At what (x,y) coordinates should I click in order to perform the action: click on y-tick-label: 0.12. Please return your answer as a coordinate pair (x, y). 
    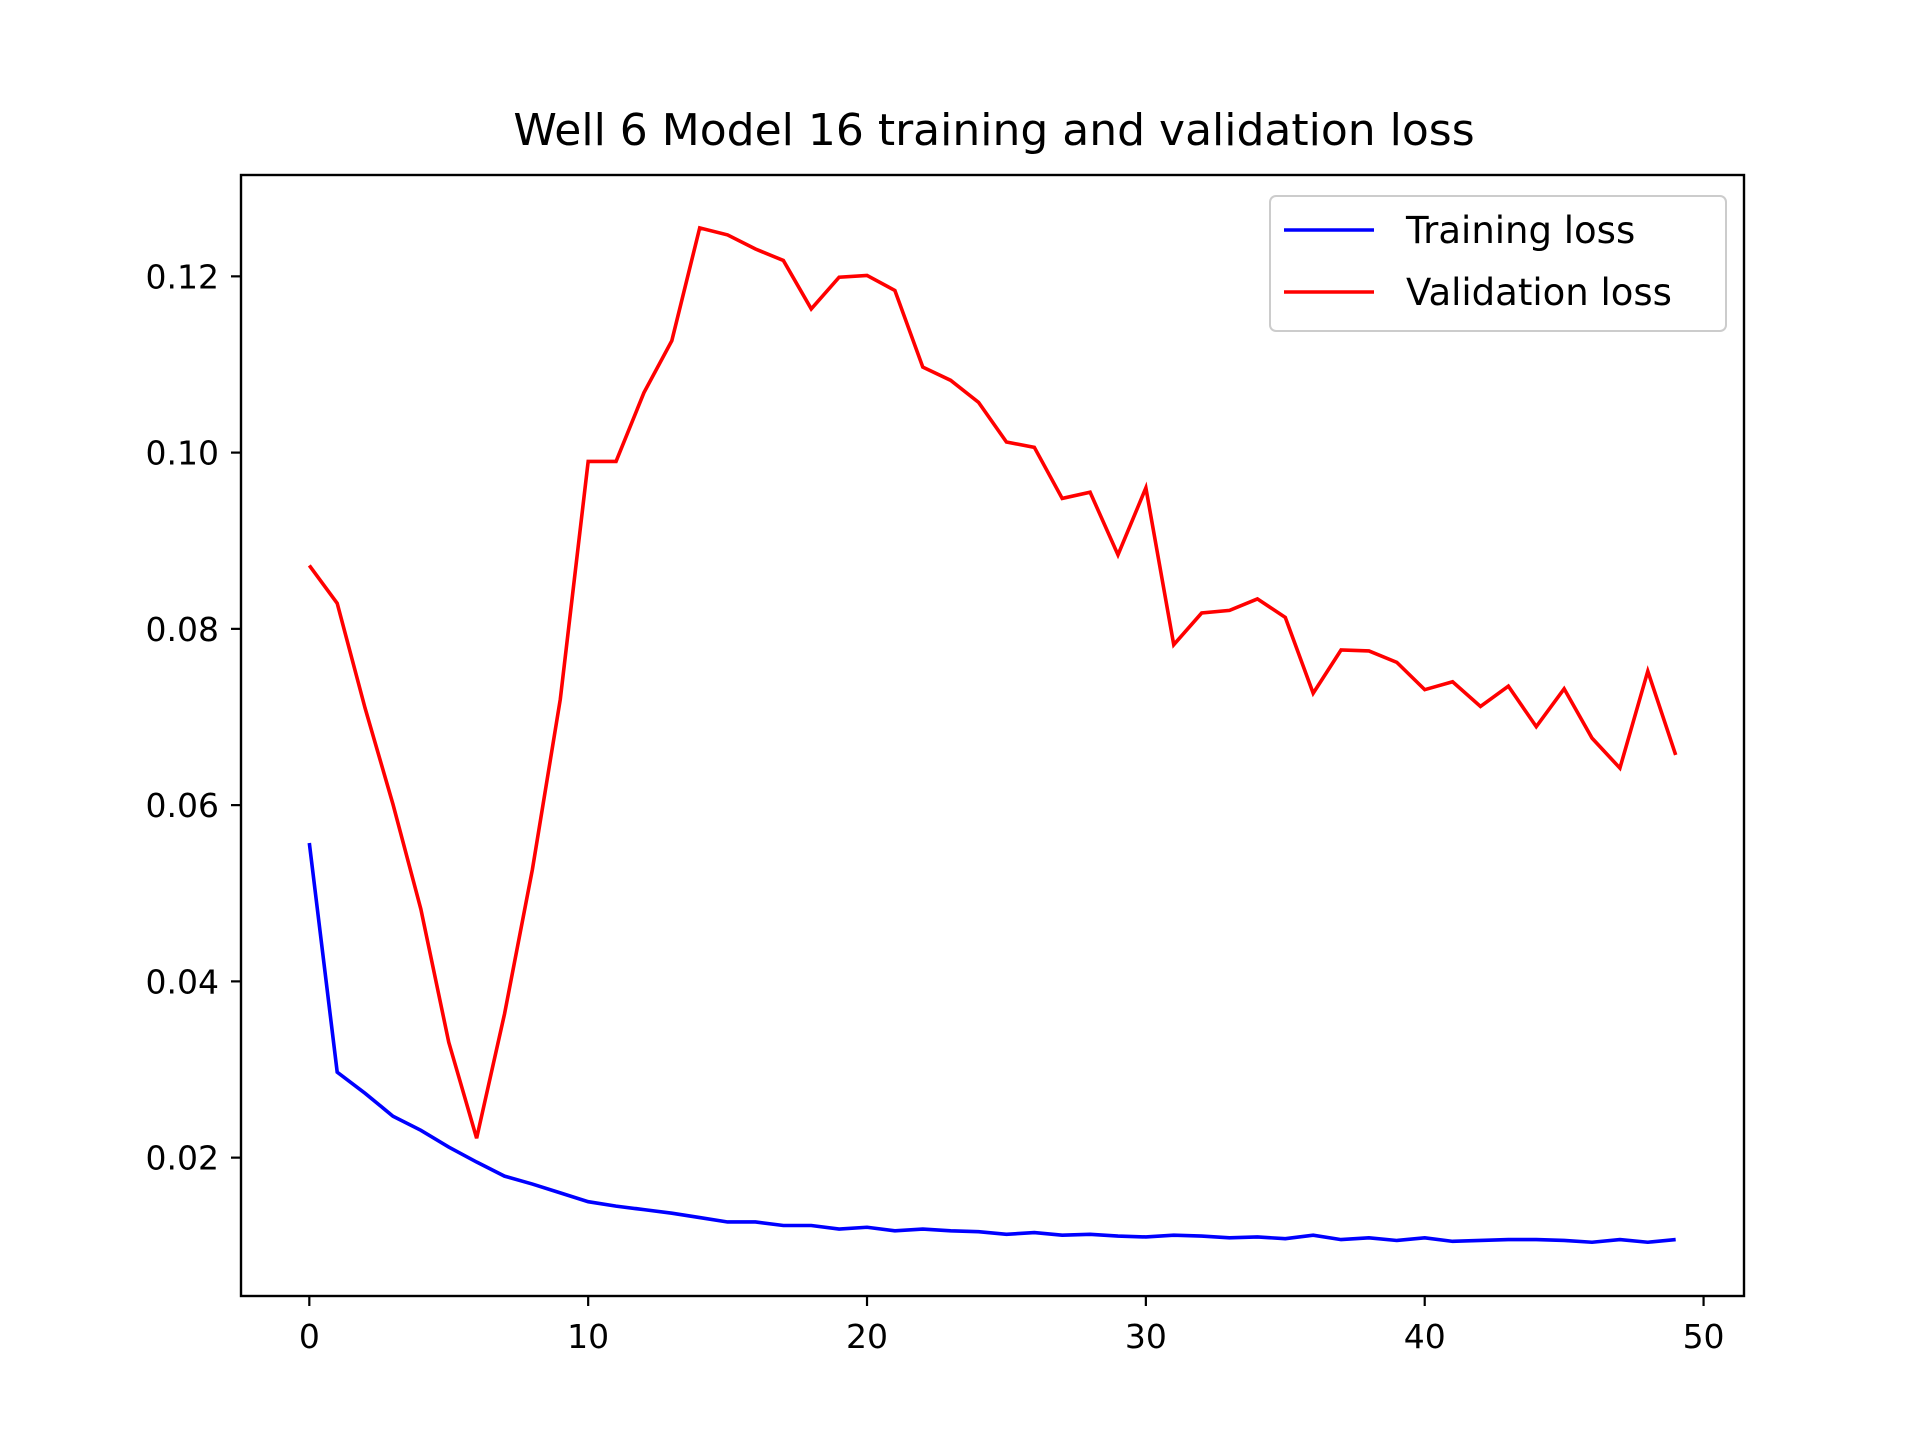
    Looking at the image, I should click on (182, 276).